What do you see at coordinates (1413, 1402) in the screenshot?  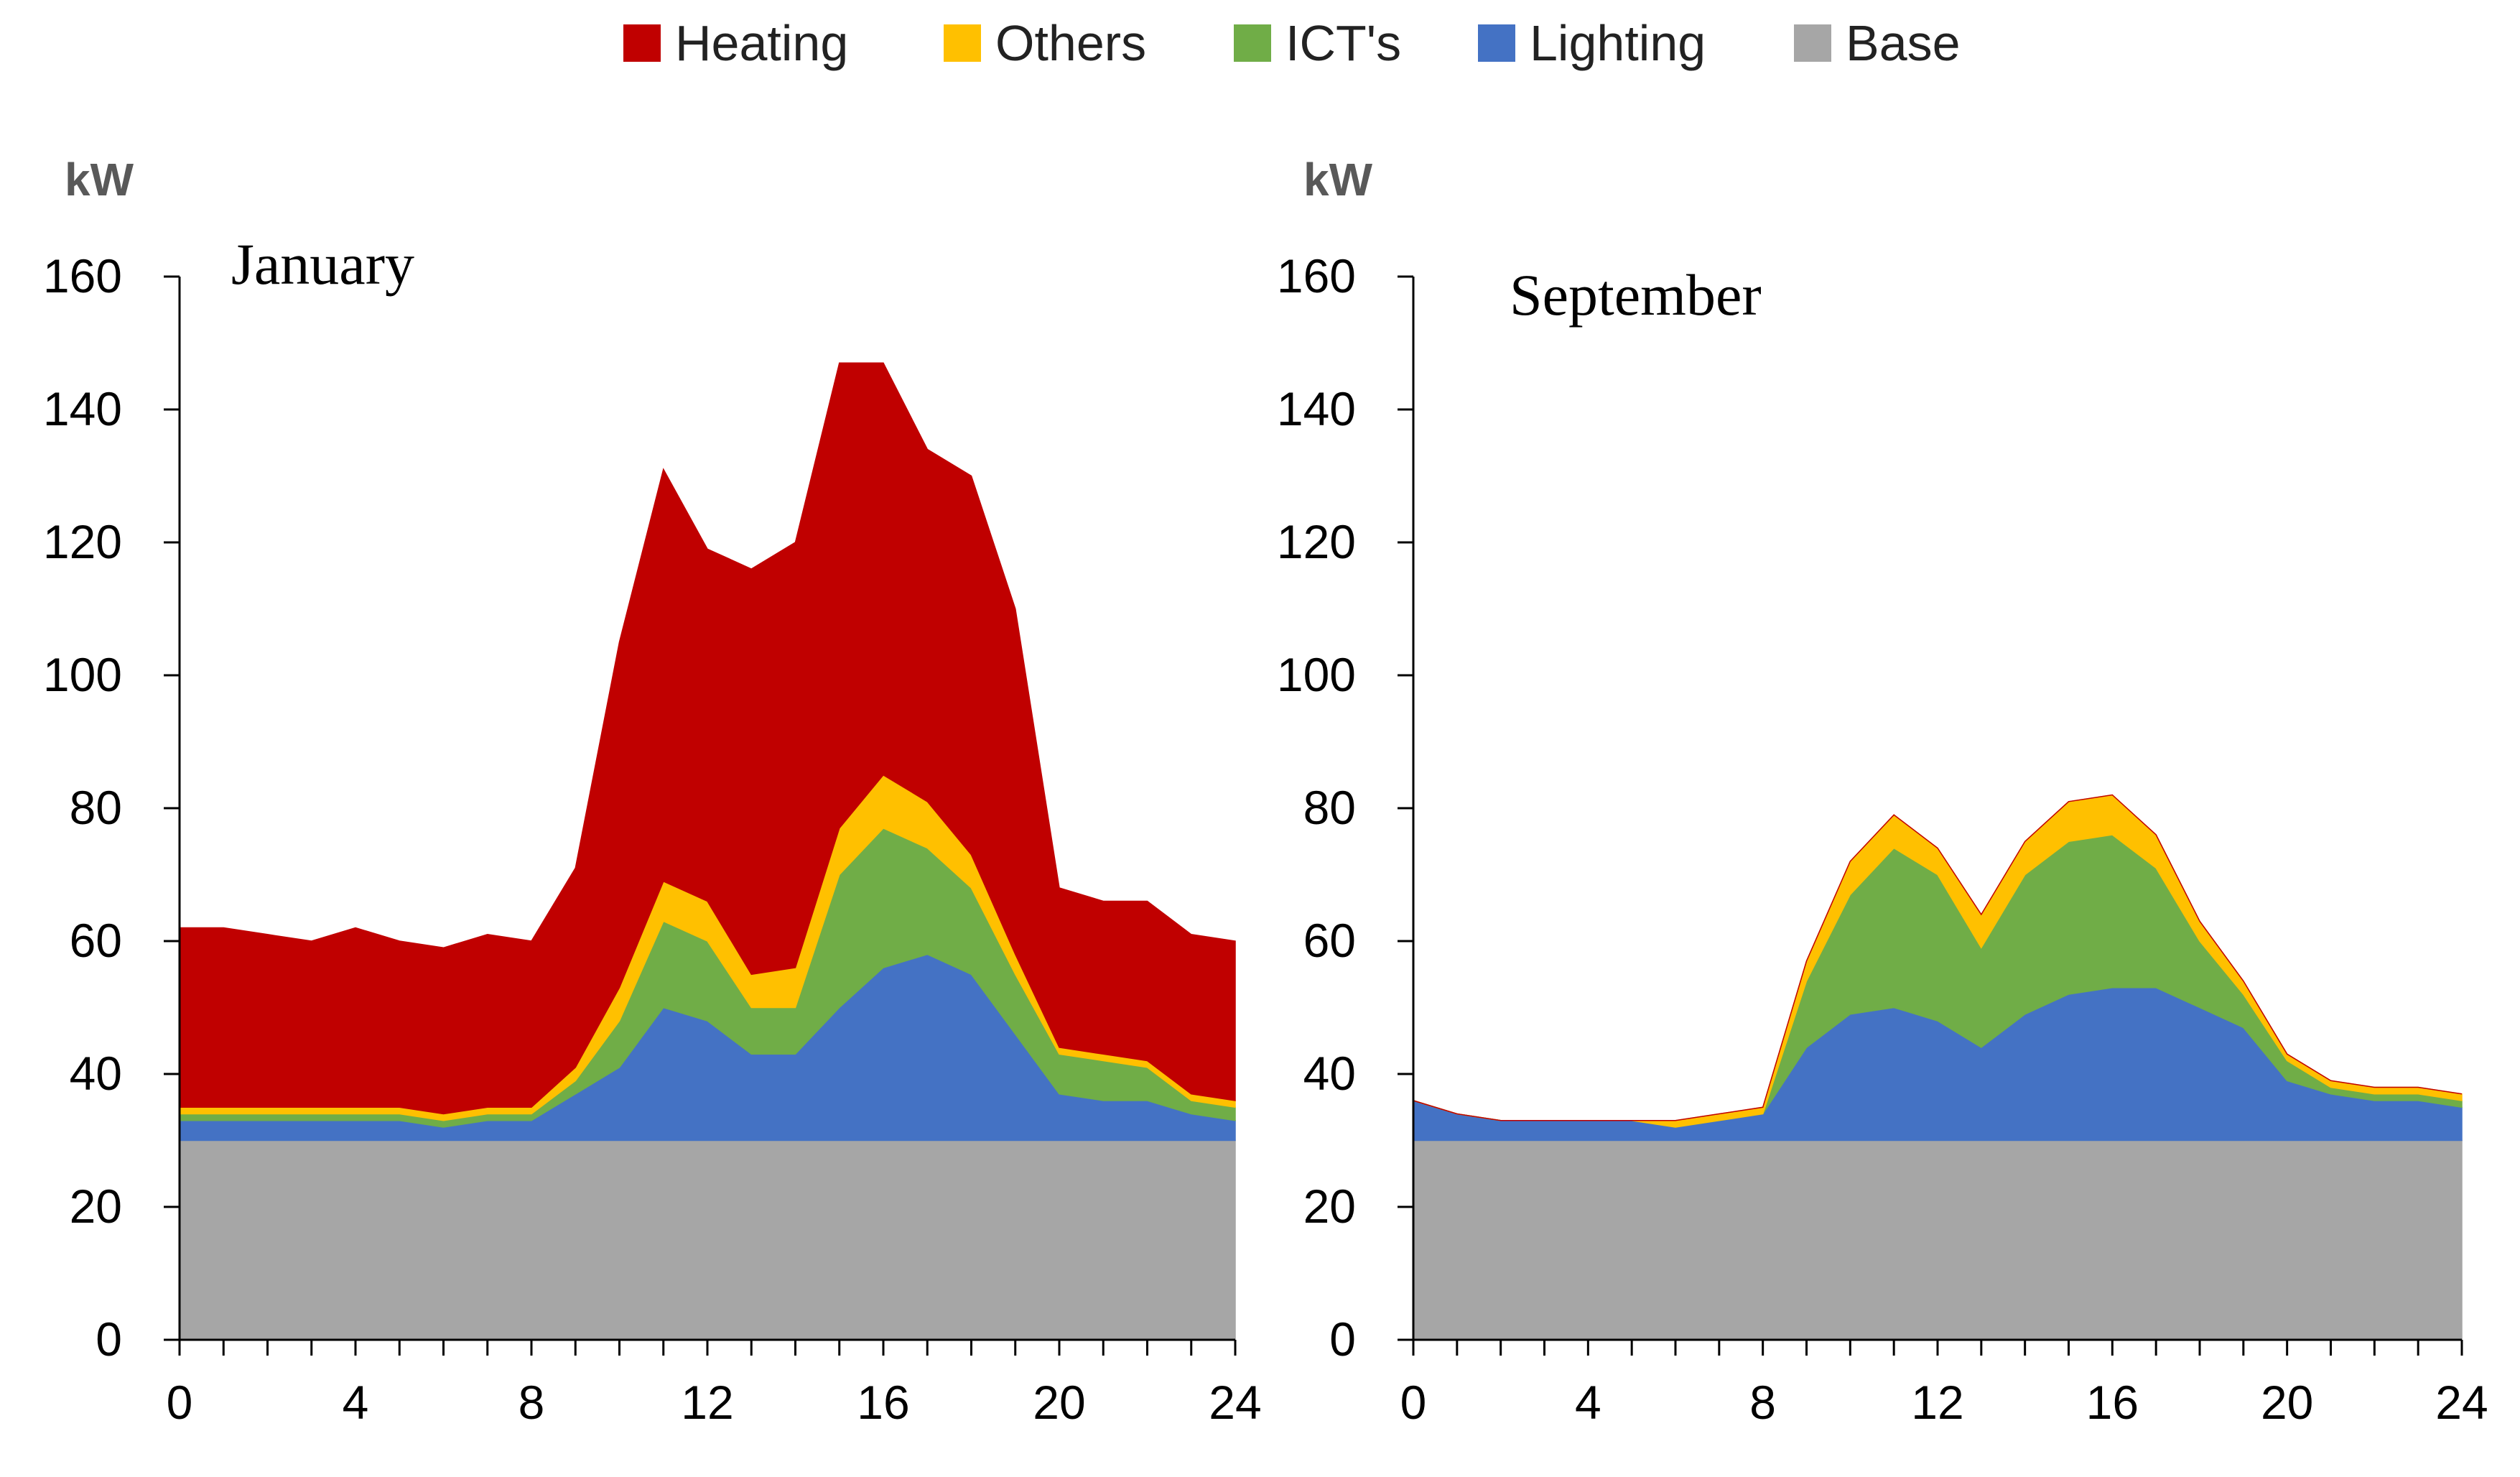 I see `x-tick-label-september: 0` at bounding box center [1413, 1402].